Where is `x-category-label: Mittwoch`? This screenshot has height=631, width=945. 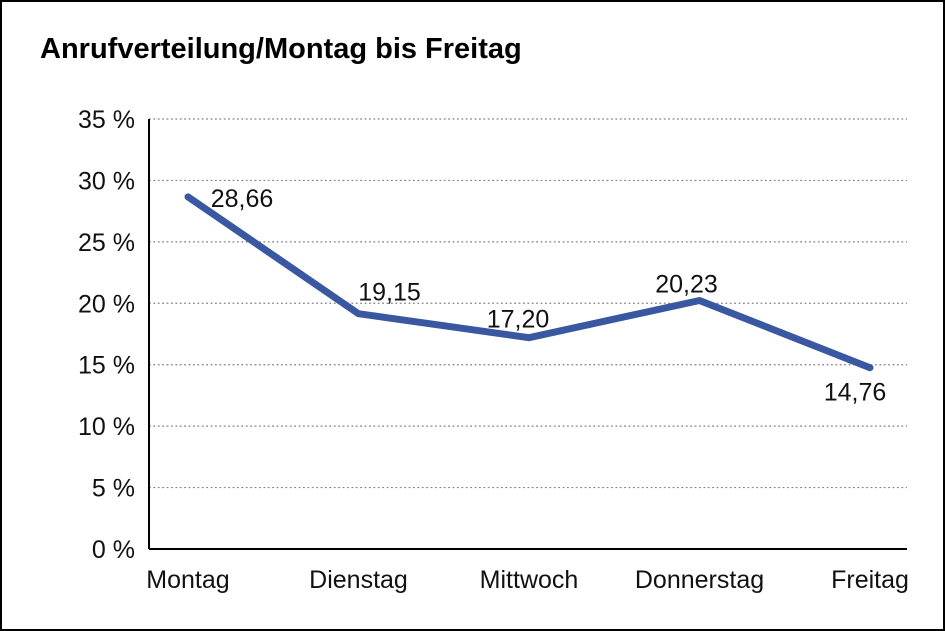 x-category-label: Mittwoch is located at coordinates (529, 580).